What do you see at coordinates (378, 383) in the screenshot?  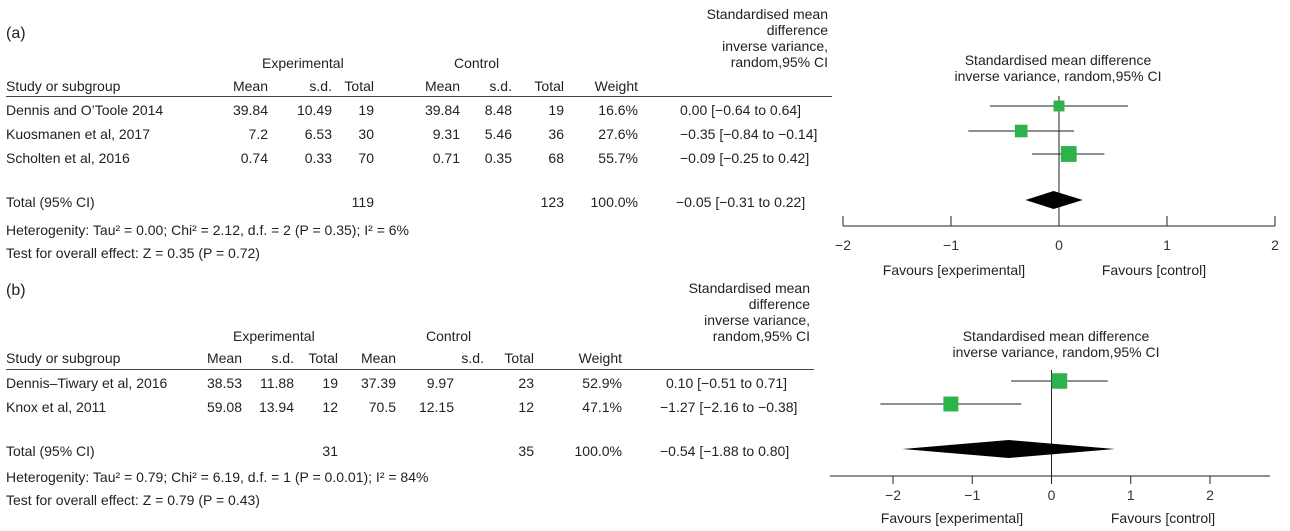 I see `ctrl-mean: 37.39` at bounding box center [378, 383].